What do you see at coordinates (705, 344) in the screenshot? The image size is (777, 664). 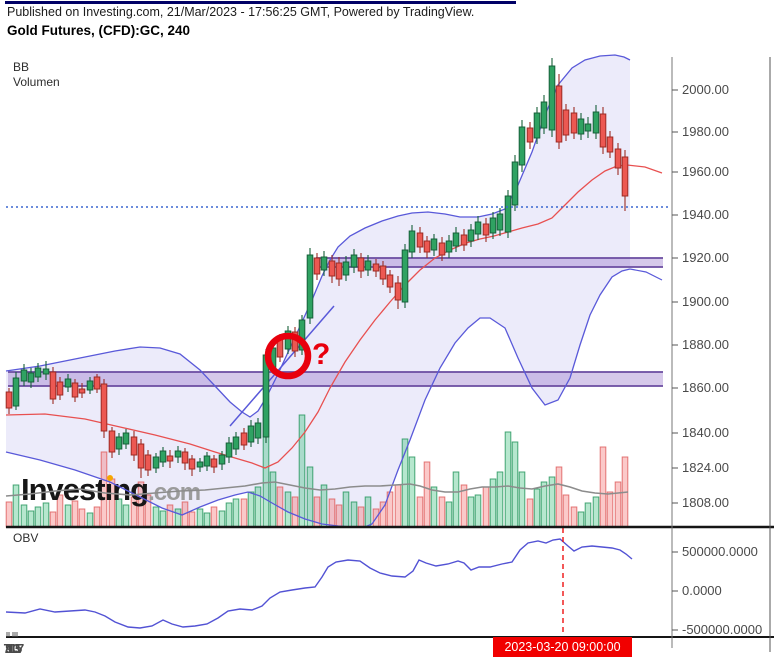 I see `price-axis-label: 1880.00` at bounding box center [705, 344].